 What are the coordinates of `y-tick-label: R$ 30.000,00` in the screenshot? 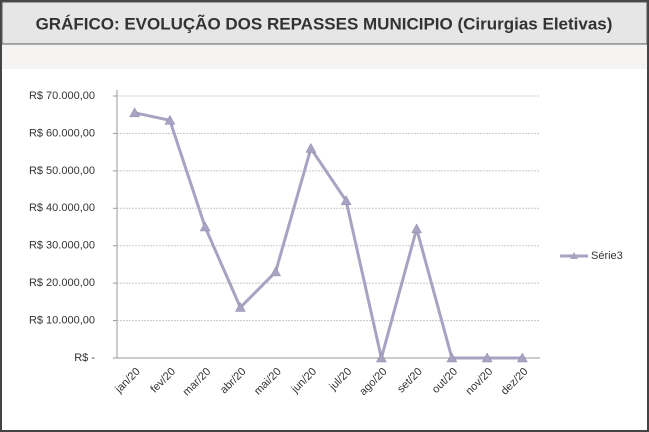 It's located at (62, 246).